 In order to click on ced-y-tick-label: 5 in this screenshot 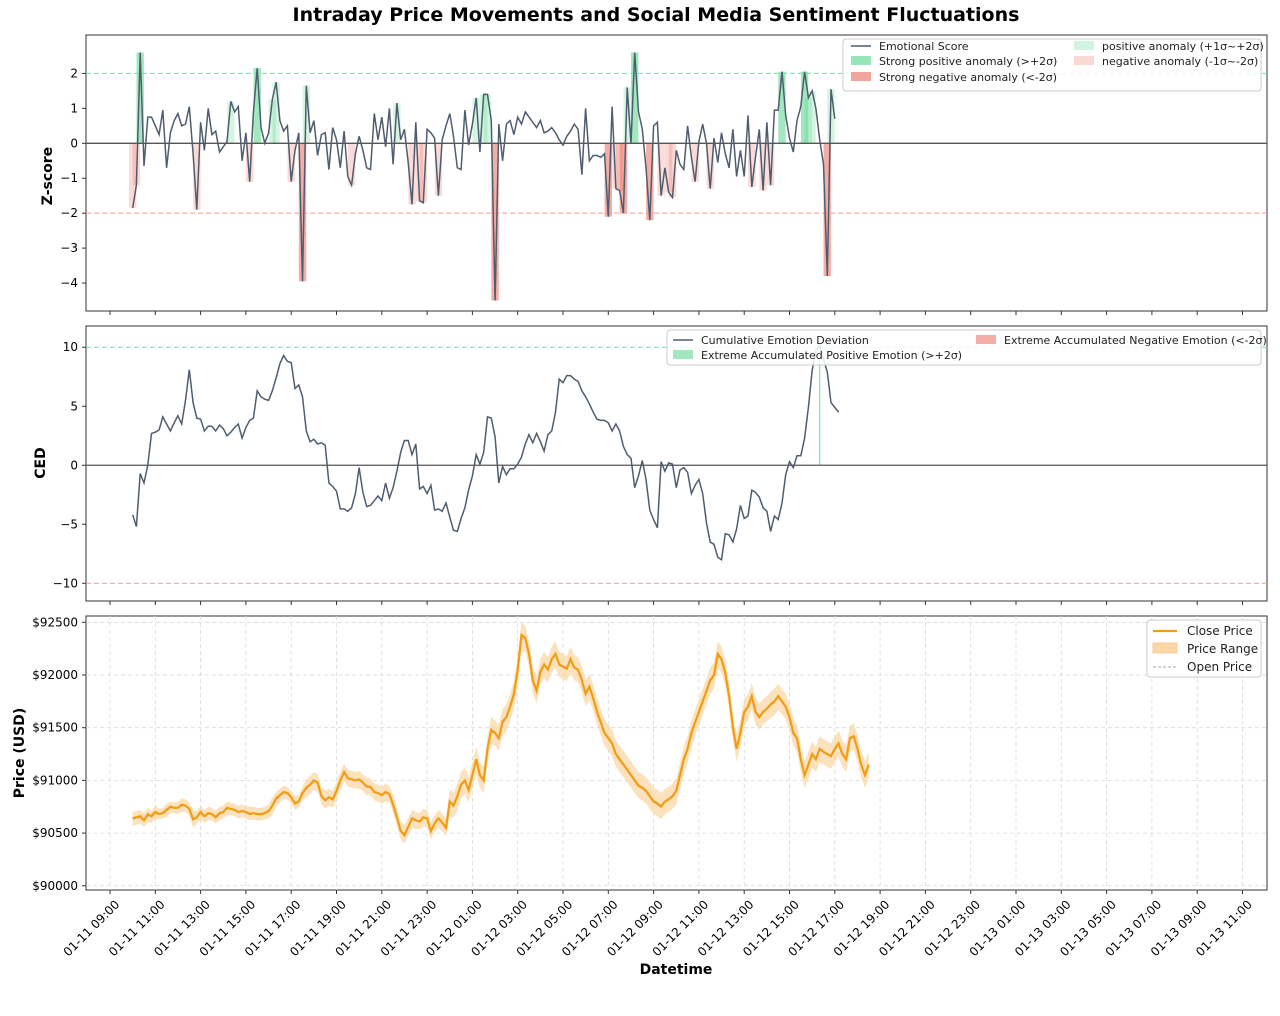, I will do `click(74, 406)`.